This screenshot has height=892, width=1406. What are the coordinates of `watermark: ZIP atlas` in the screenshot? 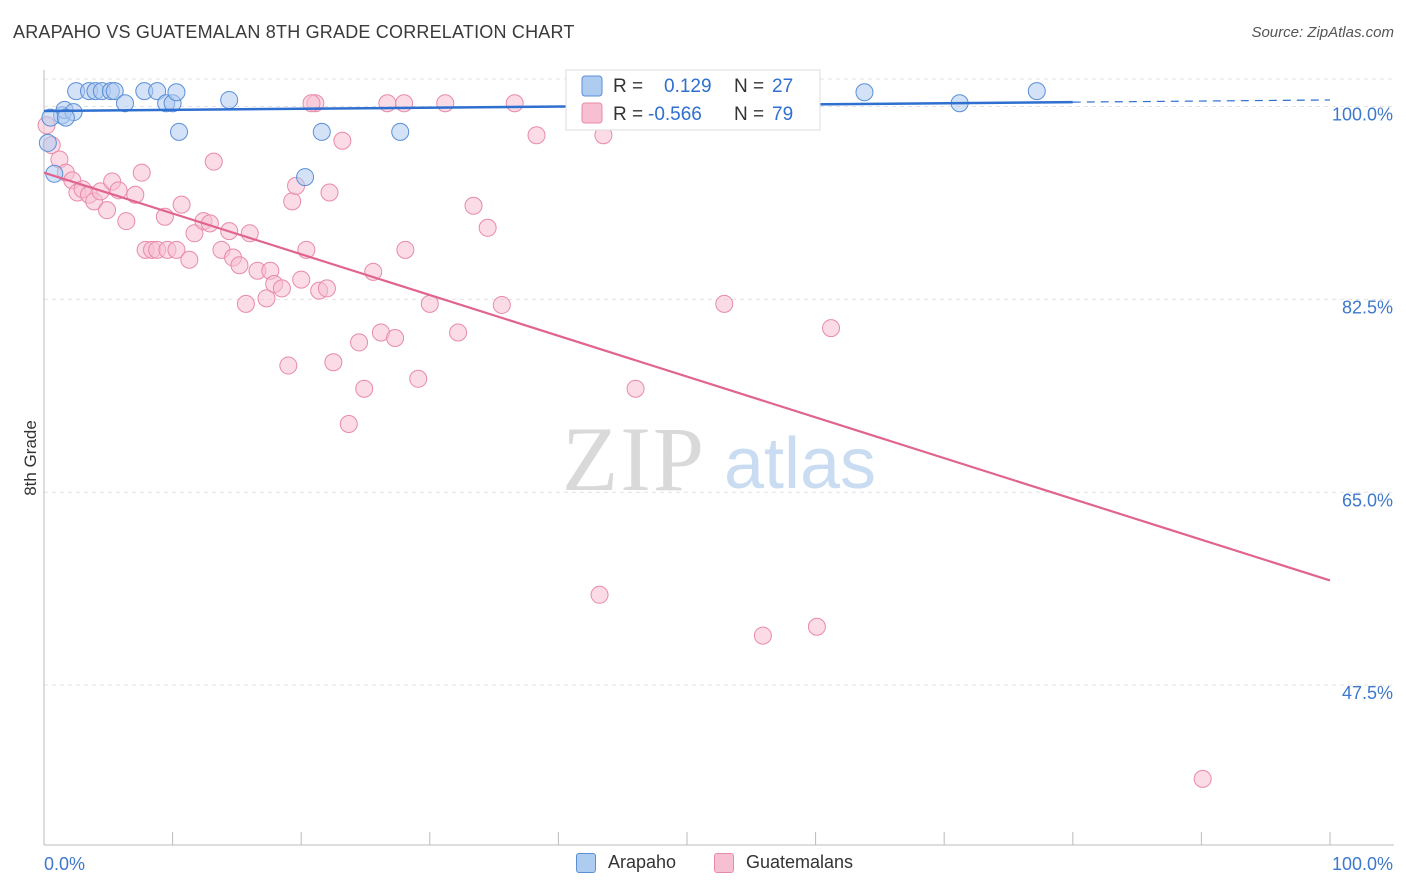 It's located at (719, 459).